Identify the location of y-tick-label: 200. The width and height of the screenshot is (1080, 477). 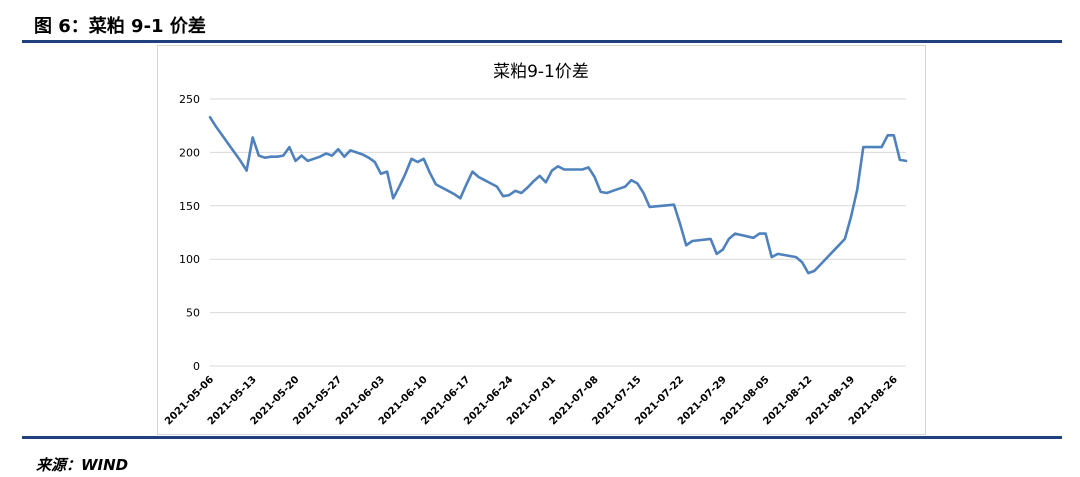
(189, 152).